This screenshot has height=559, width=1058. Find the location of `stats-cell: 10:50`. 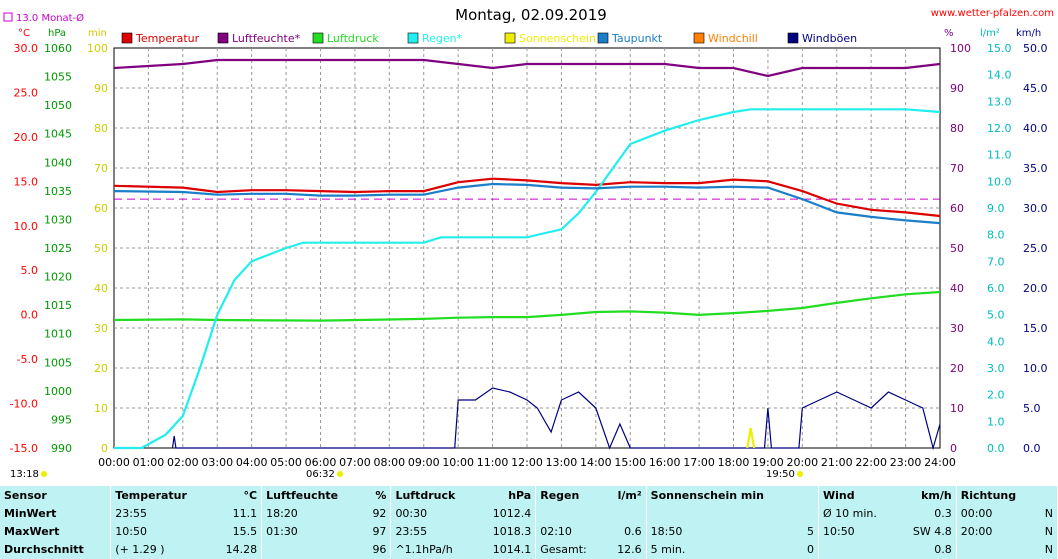

stats-cell: 10:50 is located at coordinates (131, 532).